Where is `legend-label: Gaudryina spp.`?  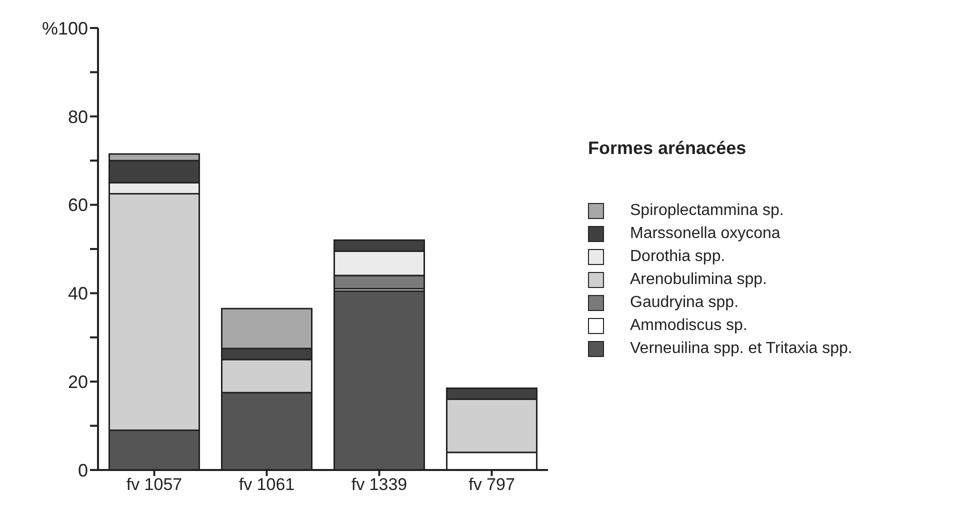
legend-label: Gaudryina spp. is located at coordinates (684, 303).